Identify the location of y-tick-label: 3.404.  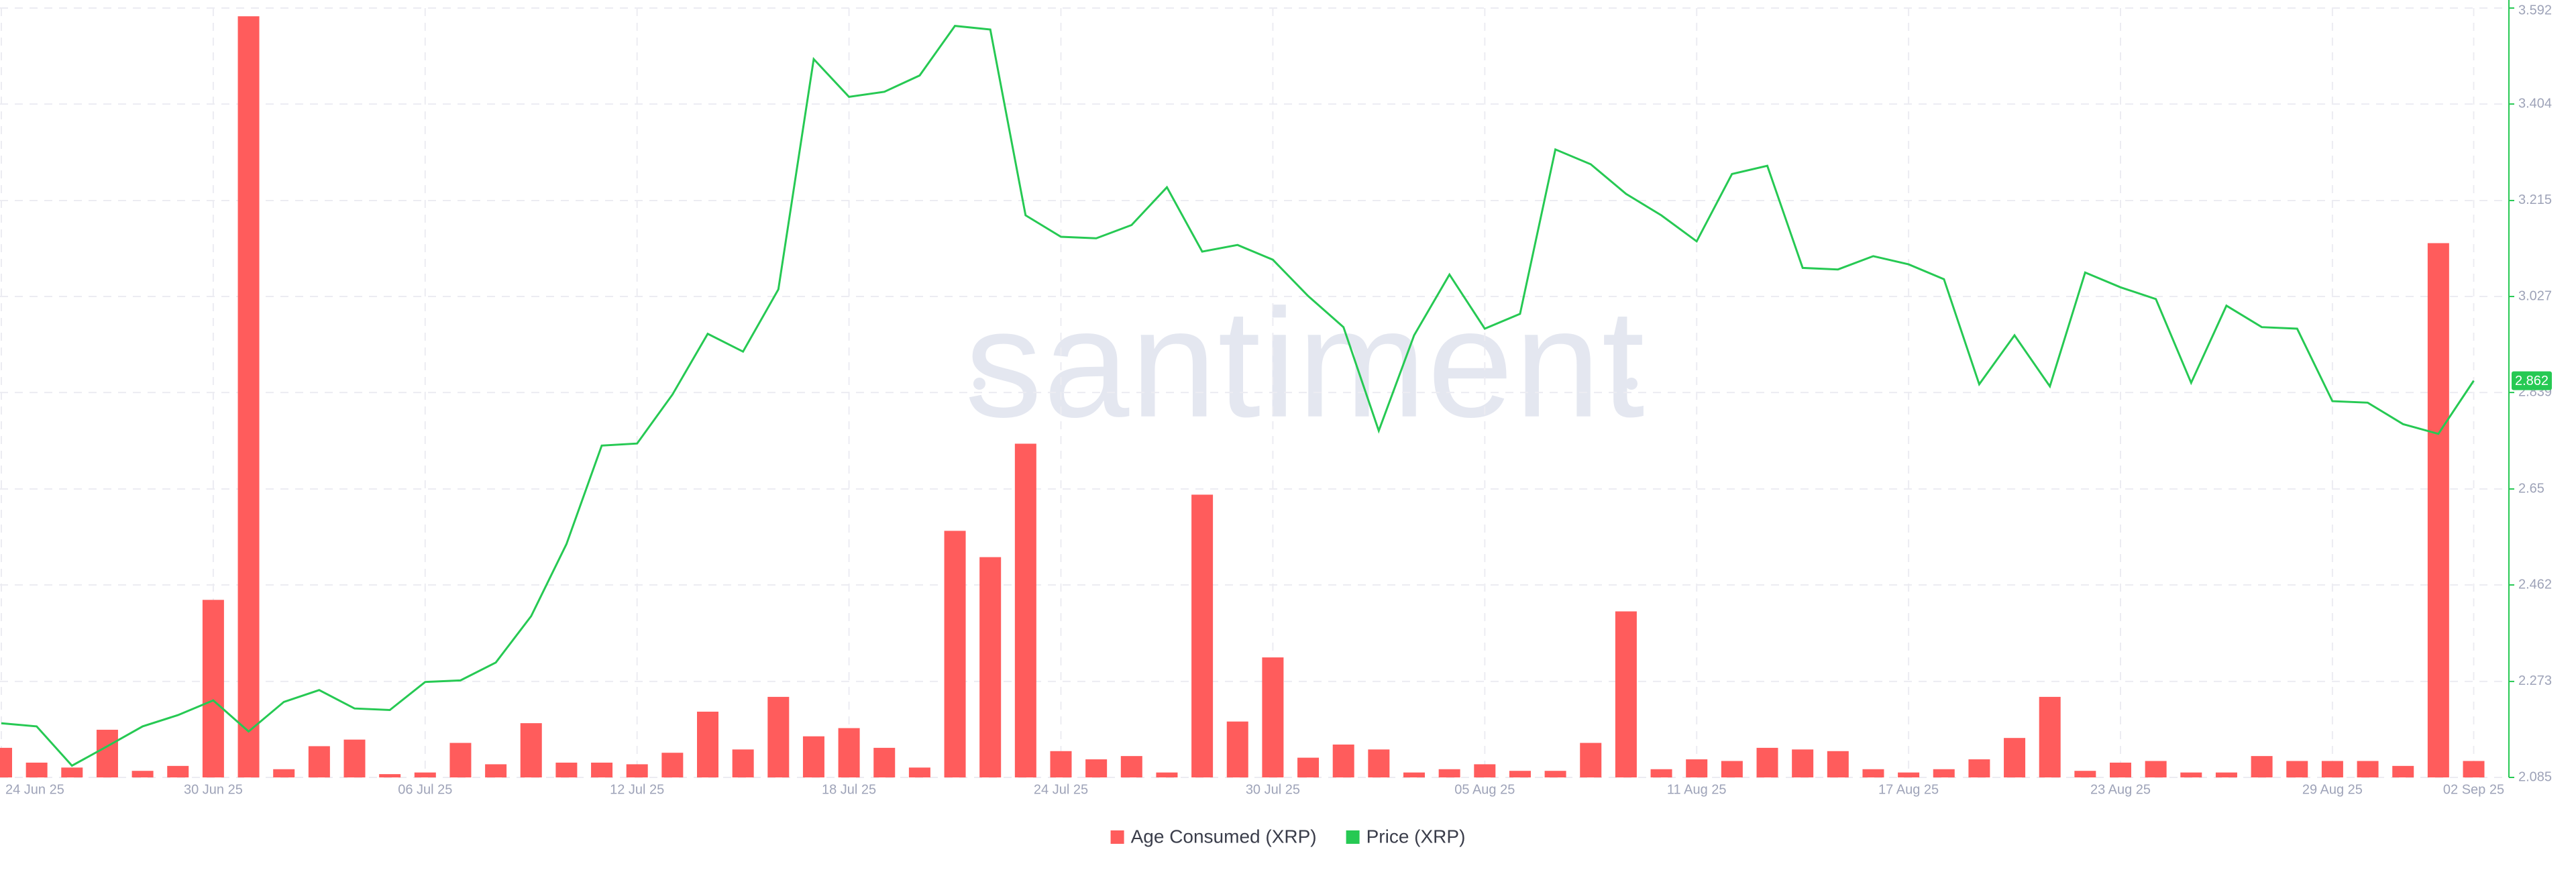
(2535, 103).